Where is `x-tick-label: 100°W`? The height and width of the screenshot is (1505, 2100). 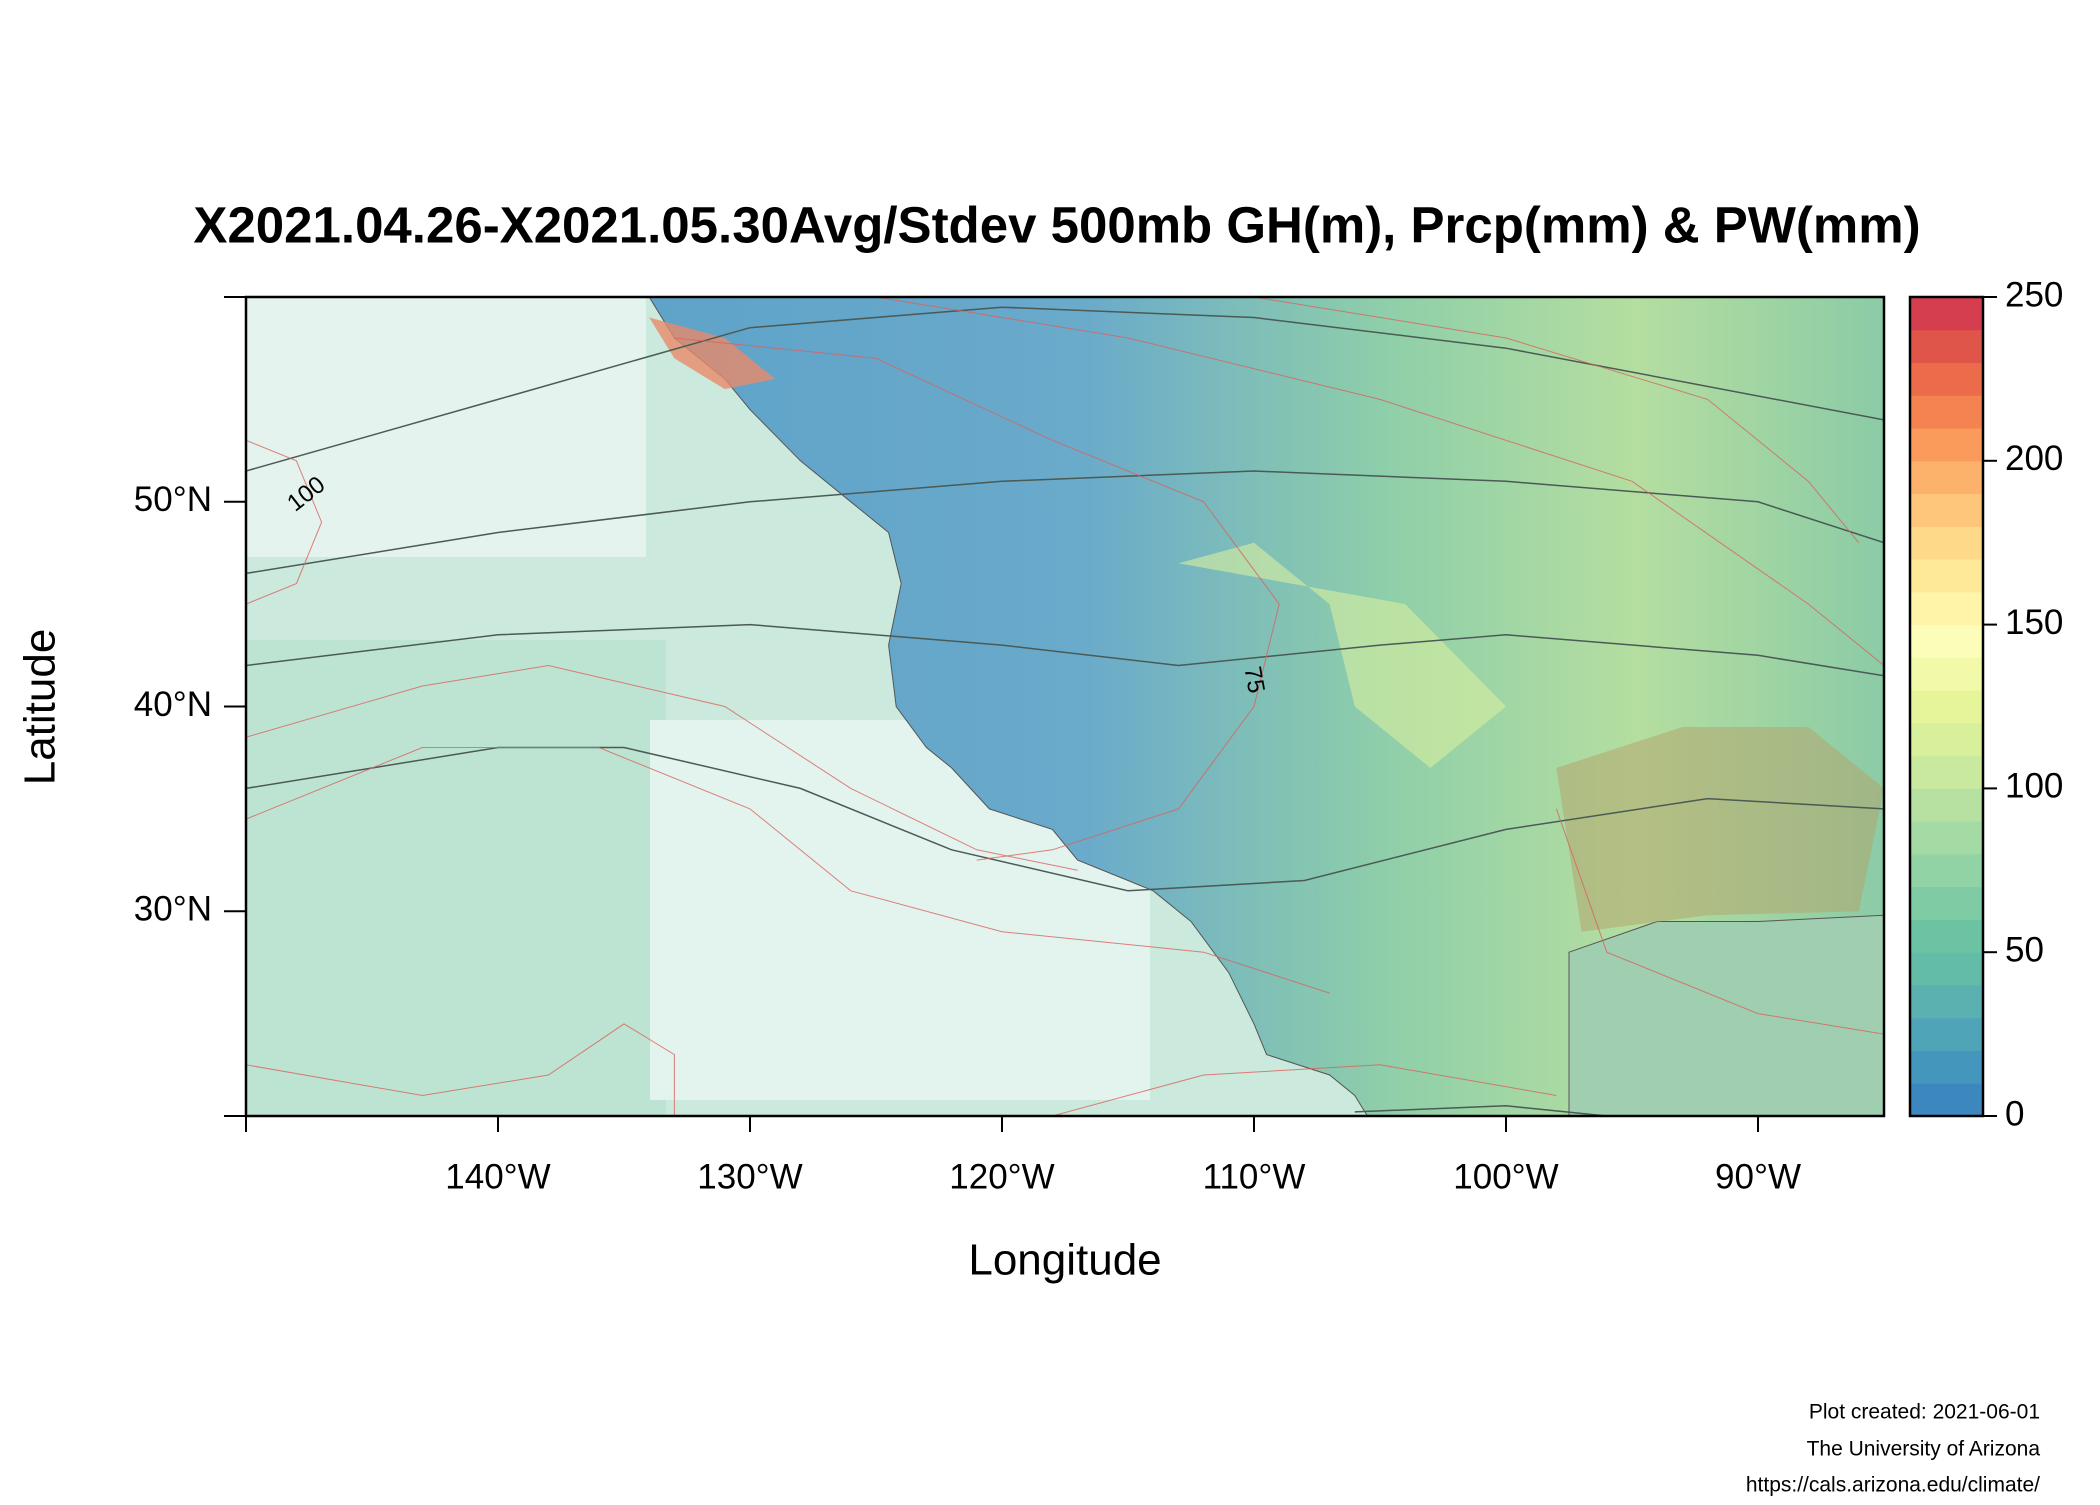 x-tick-label: 100°W is located at coordinates (1505, 1176).